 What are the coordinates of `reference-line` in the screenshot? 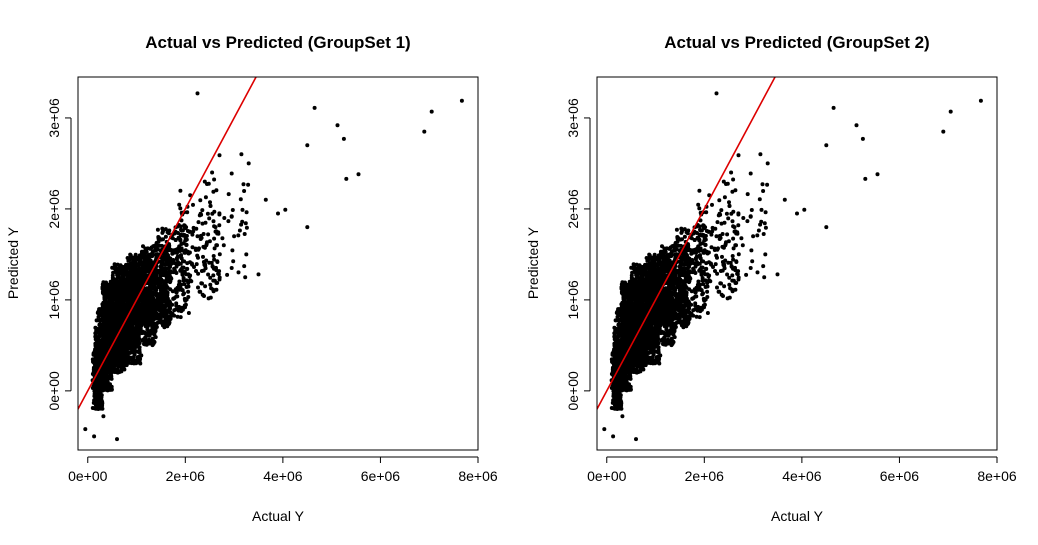 It's located at (167, 244).